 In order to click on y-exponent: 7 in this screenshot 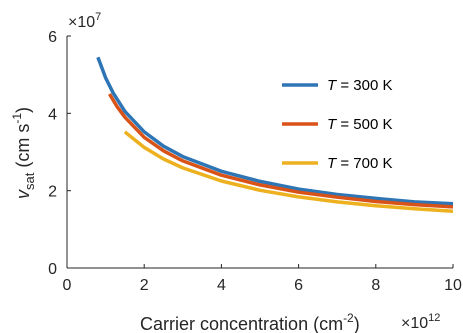, I will do `click(98, 17)`.